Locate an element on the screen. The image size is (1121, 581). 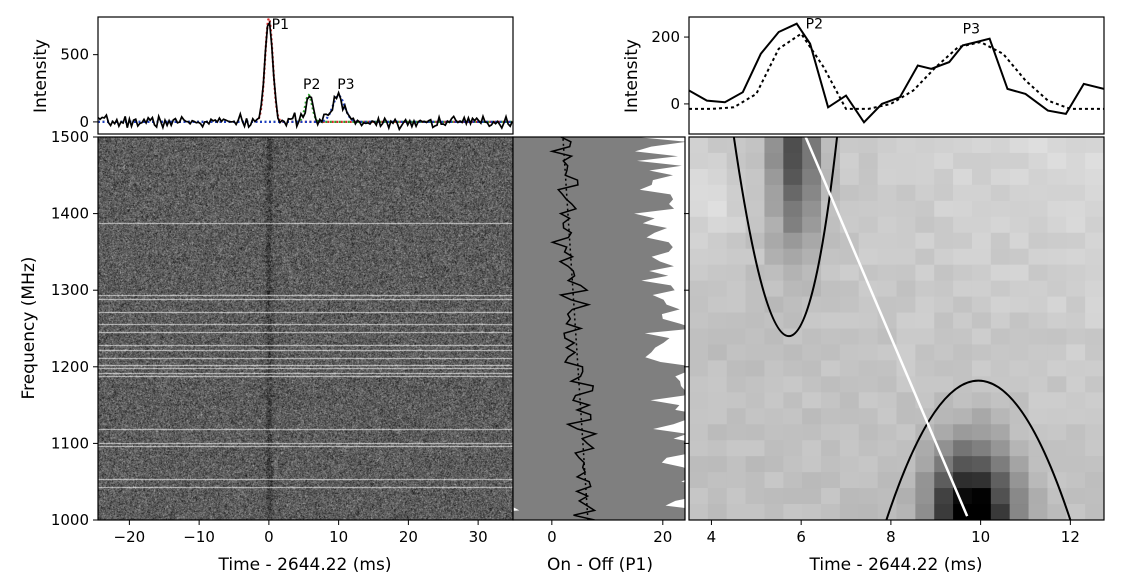
profile-left-frame is located at coordinates (305, 75).